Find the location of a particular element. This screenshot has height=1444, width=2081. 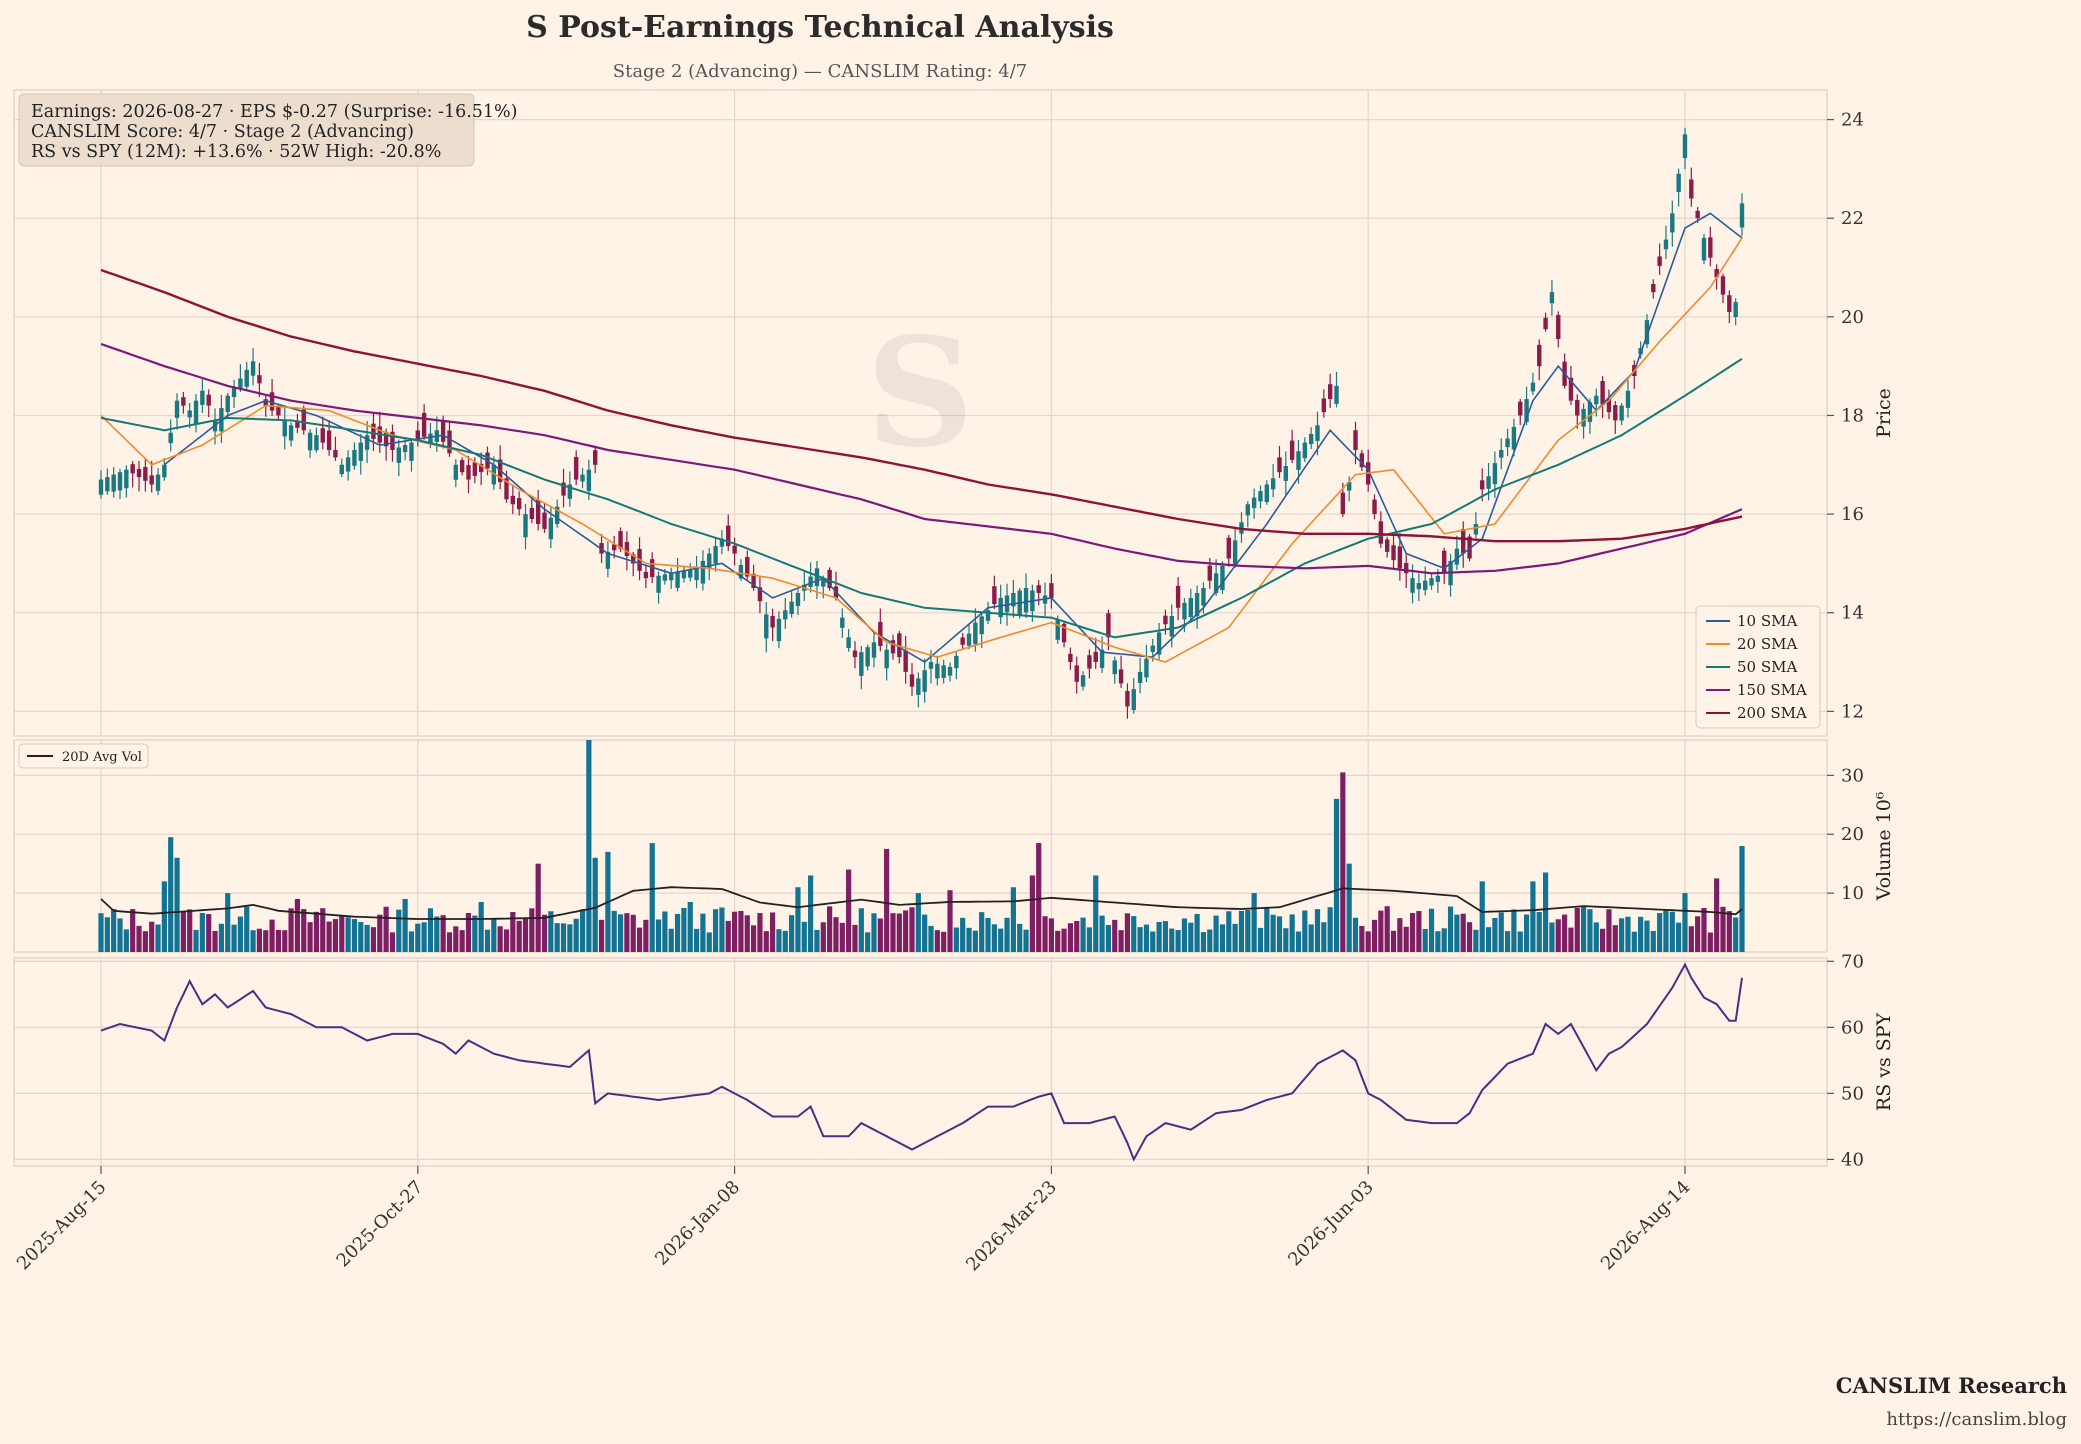

volume-axis-name: Volume is located at coordinates (1884, 862).